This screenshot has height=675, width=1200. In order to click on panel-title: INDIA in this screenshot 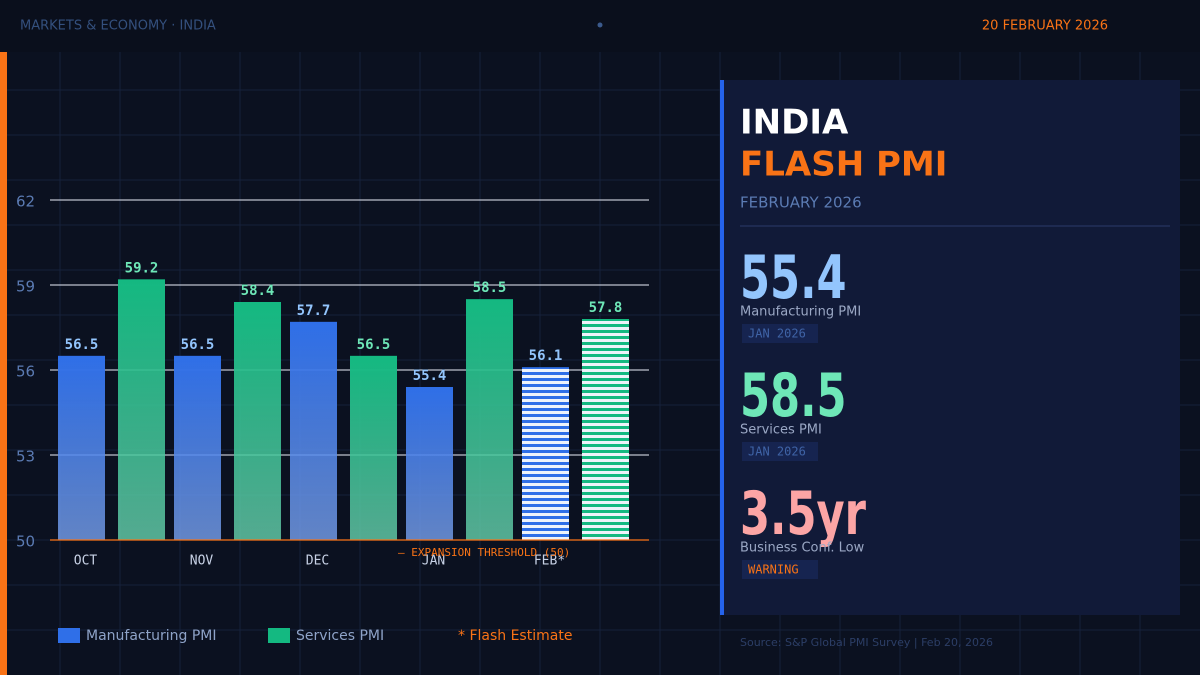, I will do `click(794, 123)`.